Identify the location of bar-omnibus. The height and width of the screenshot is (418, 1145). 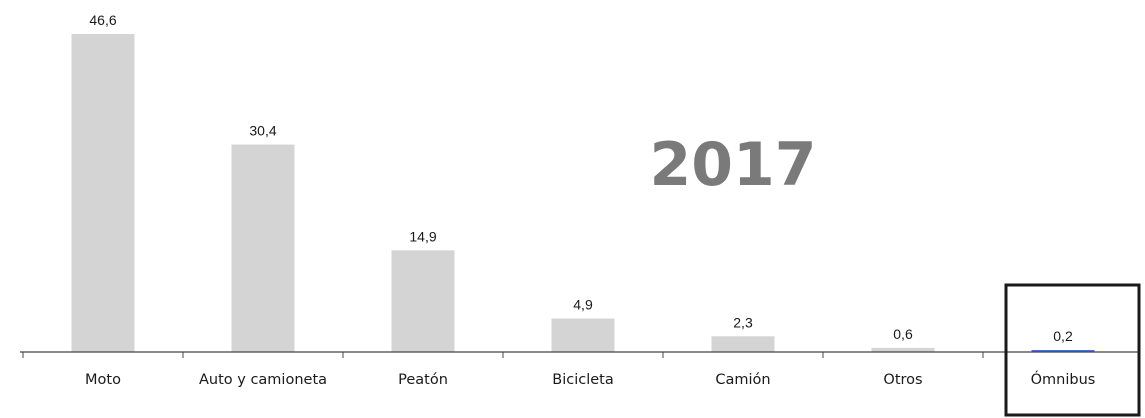
(1063, 351).